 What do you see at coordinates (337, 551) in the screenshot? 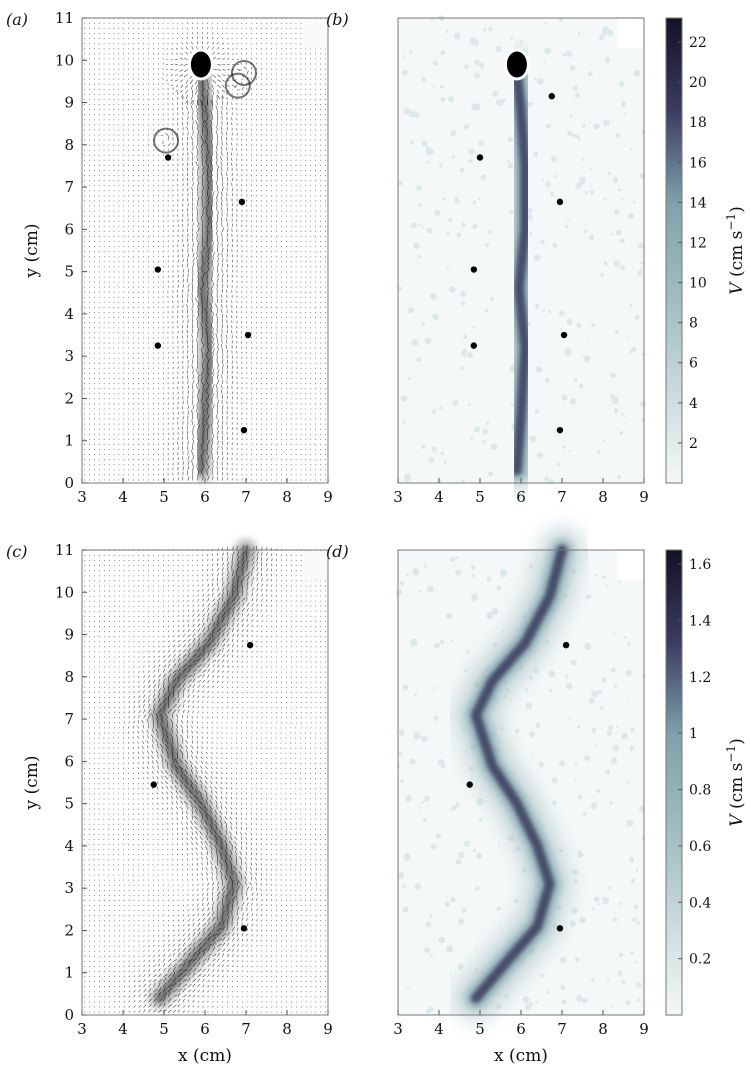
I see `panel-label: (d)` at bounding box center [337, 551].